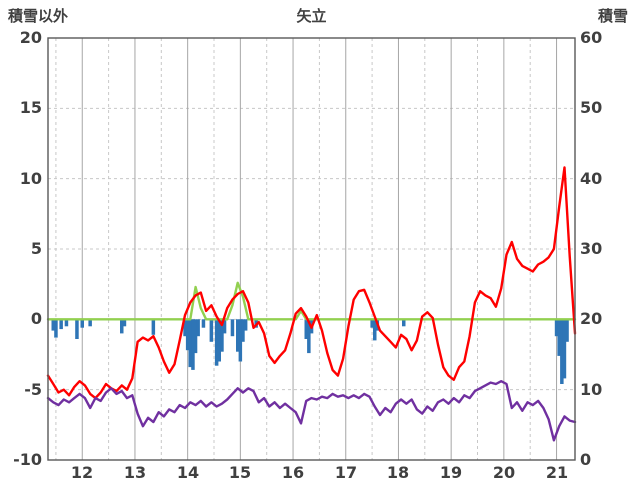 The height and width of the screenshot is (501, 636). I want to click on left-axis-title: 積雪以外, so click(38, 16).